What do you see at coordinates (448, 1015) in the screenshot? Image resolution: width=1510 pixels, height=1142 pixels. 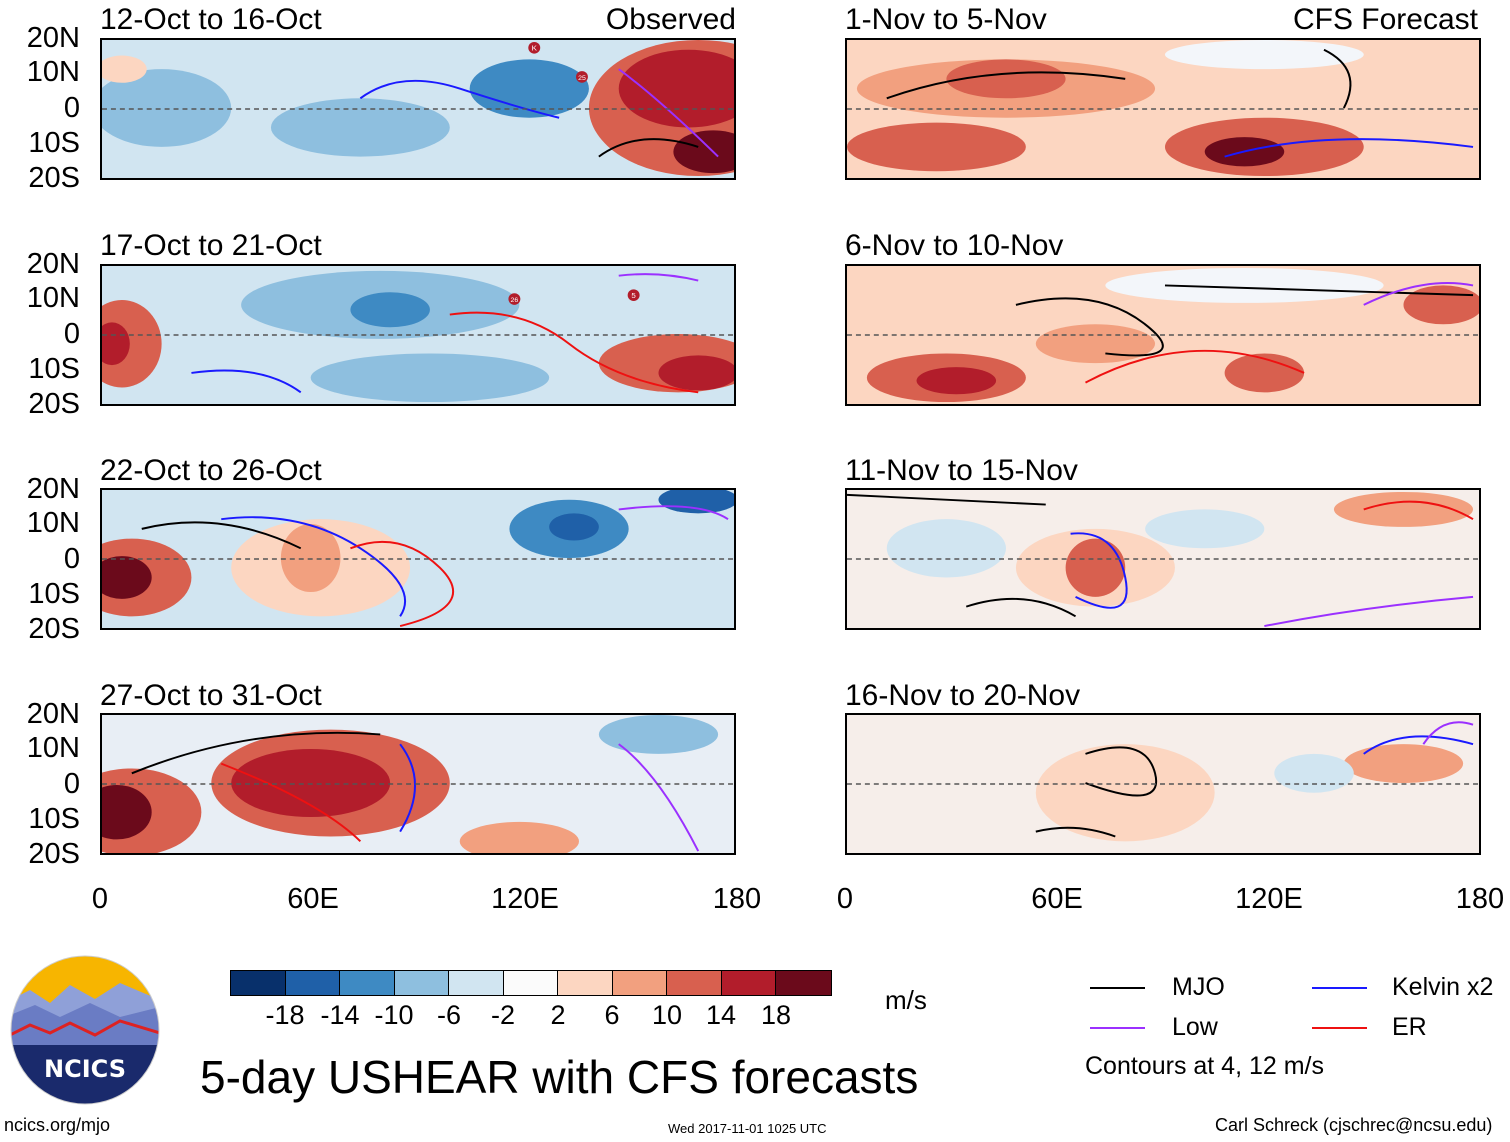 I see `colorbar-tick: -6` at bounding box center [448, 1015].